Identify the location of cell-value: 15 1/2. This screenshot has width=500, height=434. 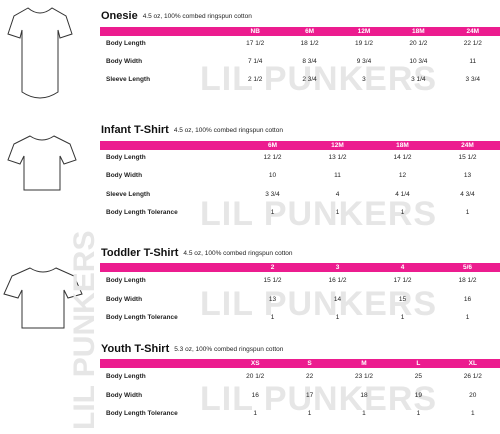
(467, 157).